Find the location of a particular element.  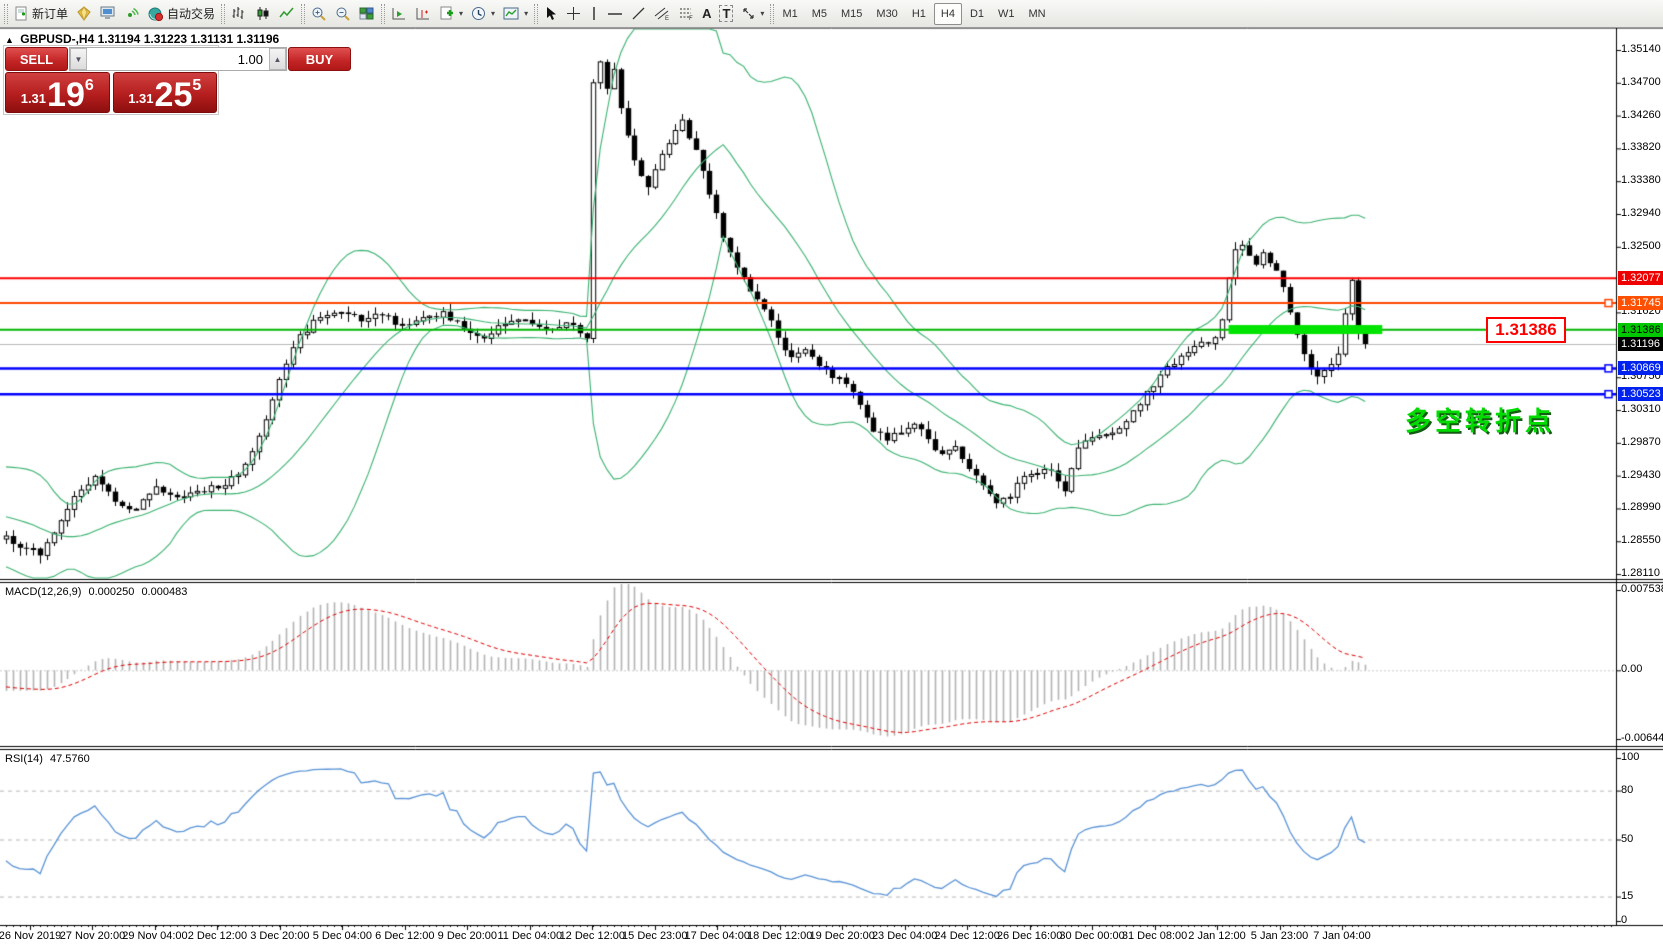

cursor-icon is located at coordinates (551, 13).